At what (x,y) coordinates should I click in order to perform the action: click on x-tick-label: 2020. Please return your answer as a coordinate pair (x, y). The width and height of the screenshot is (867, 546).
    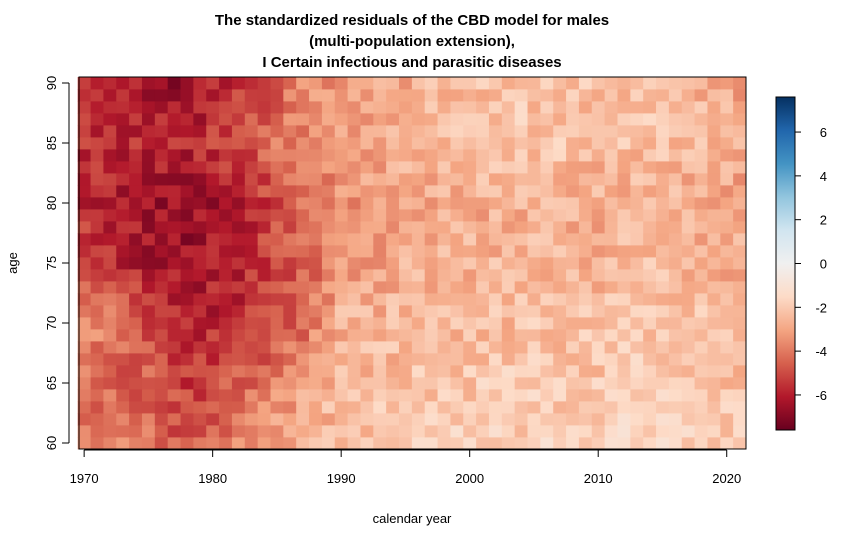
    Looking at the image, I should click on (726, 478).